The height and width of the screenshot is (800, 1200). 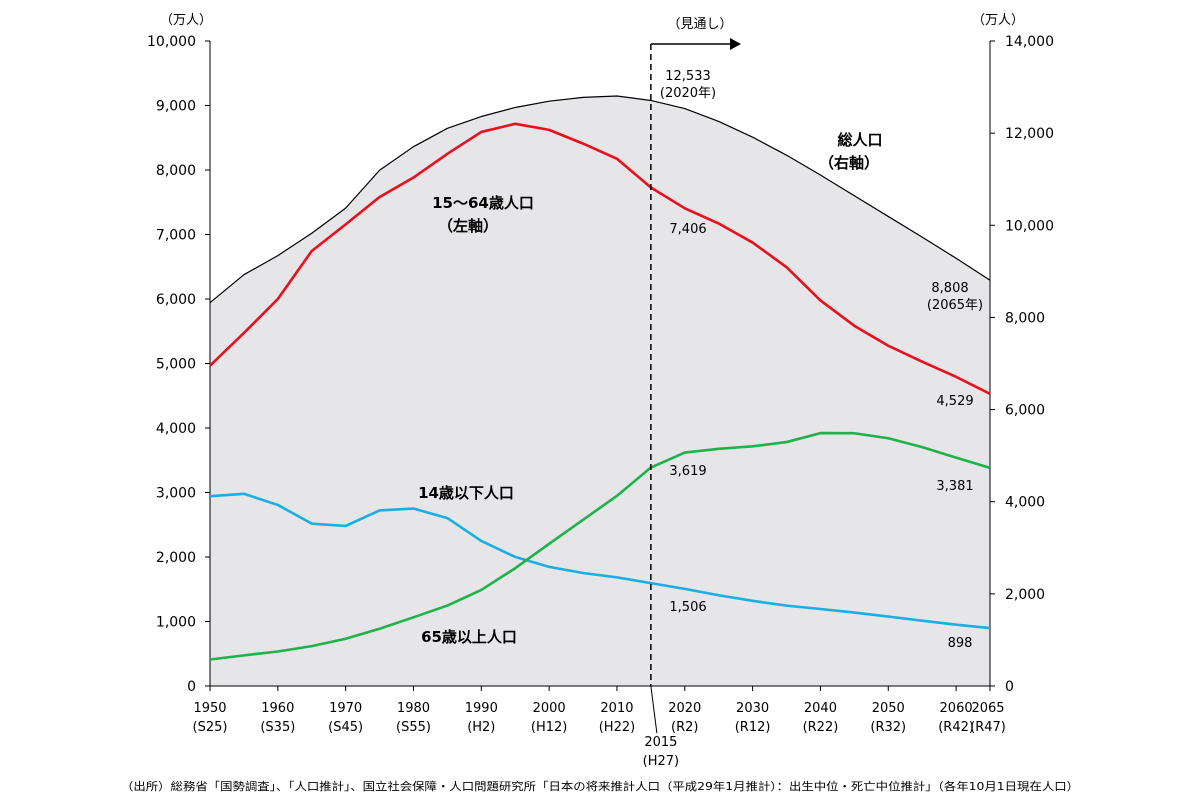 What do you see at coordinates (654, 709) in the screenshot?
I see `divider-leader-line` at bounding box center [654, 709].